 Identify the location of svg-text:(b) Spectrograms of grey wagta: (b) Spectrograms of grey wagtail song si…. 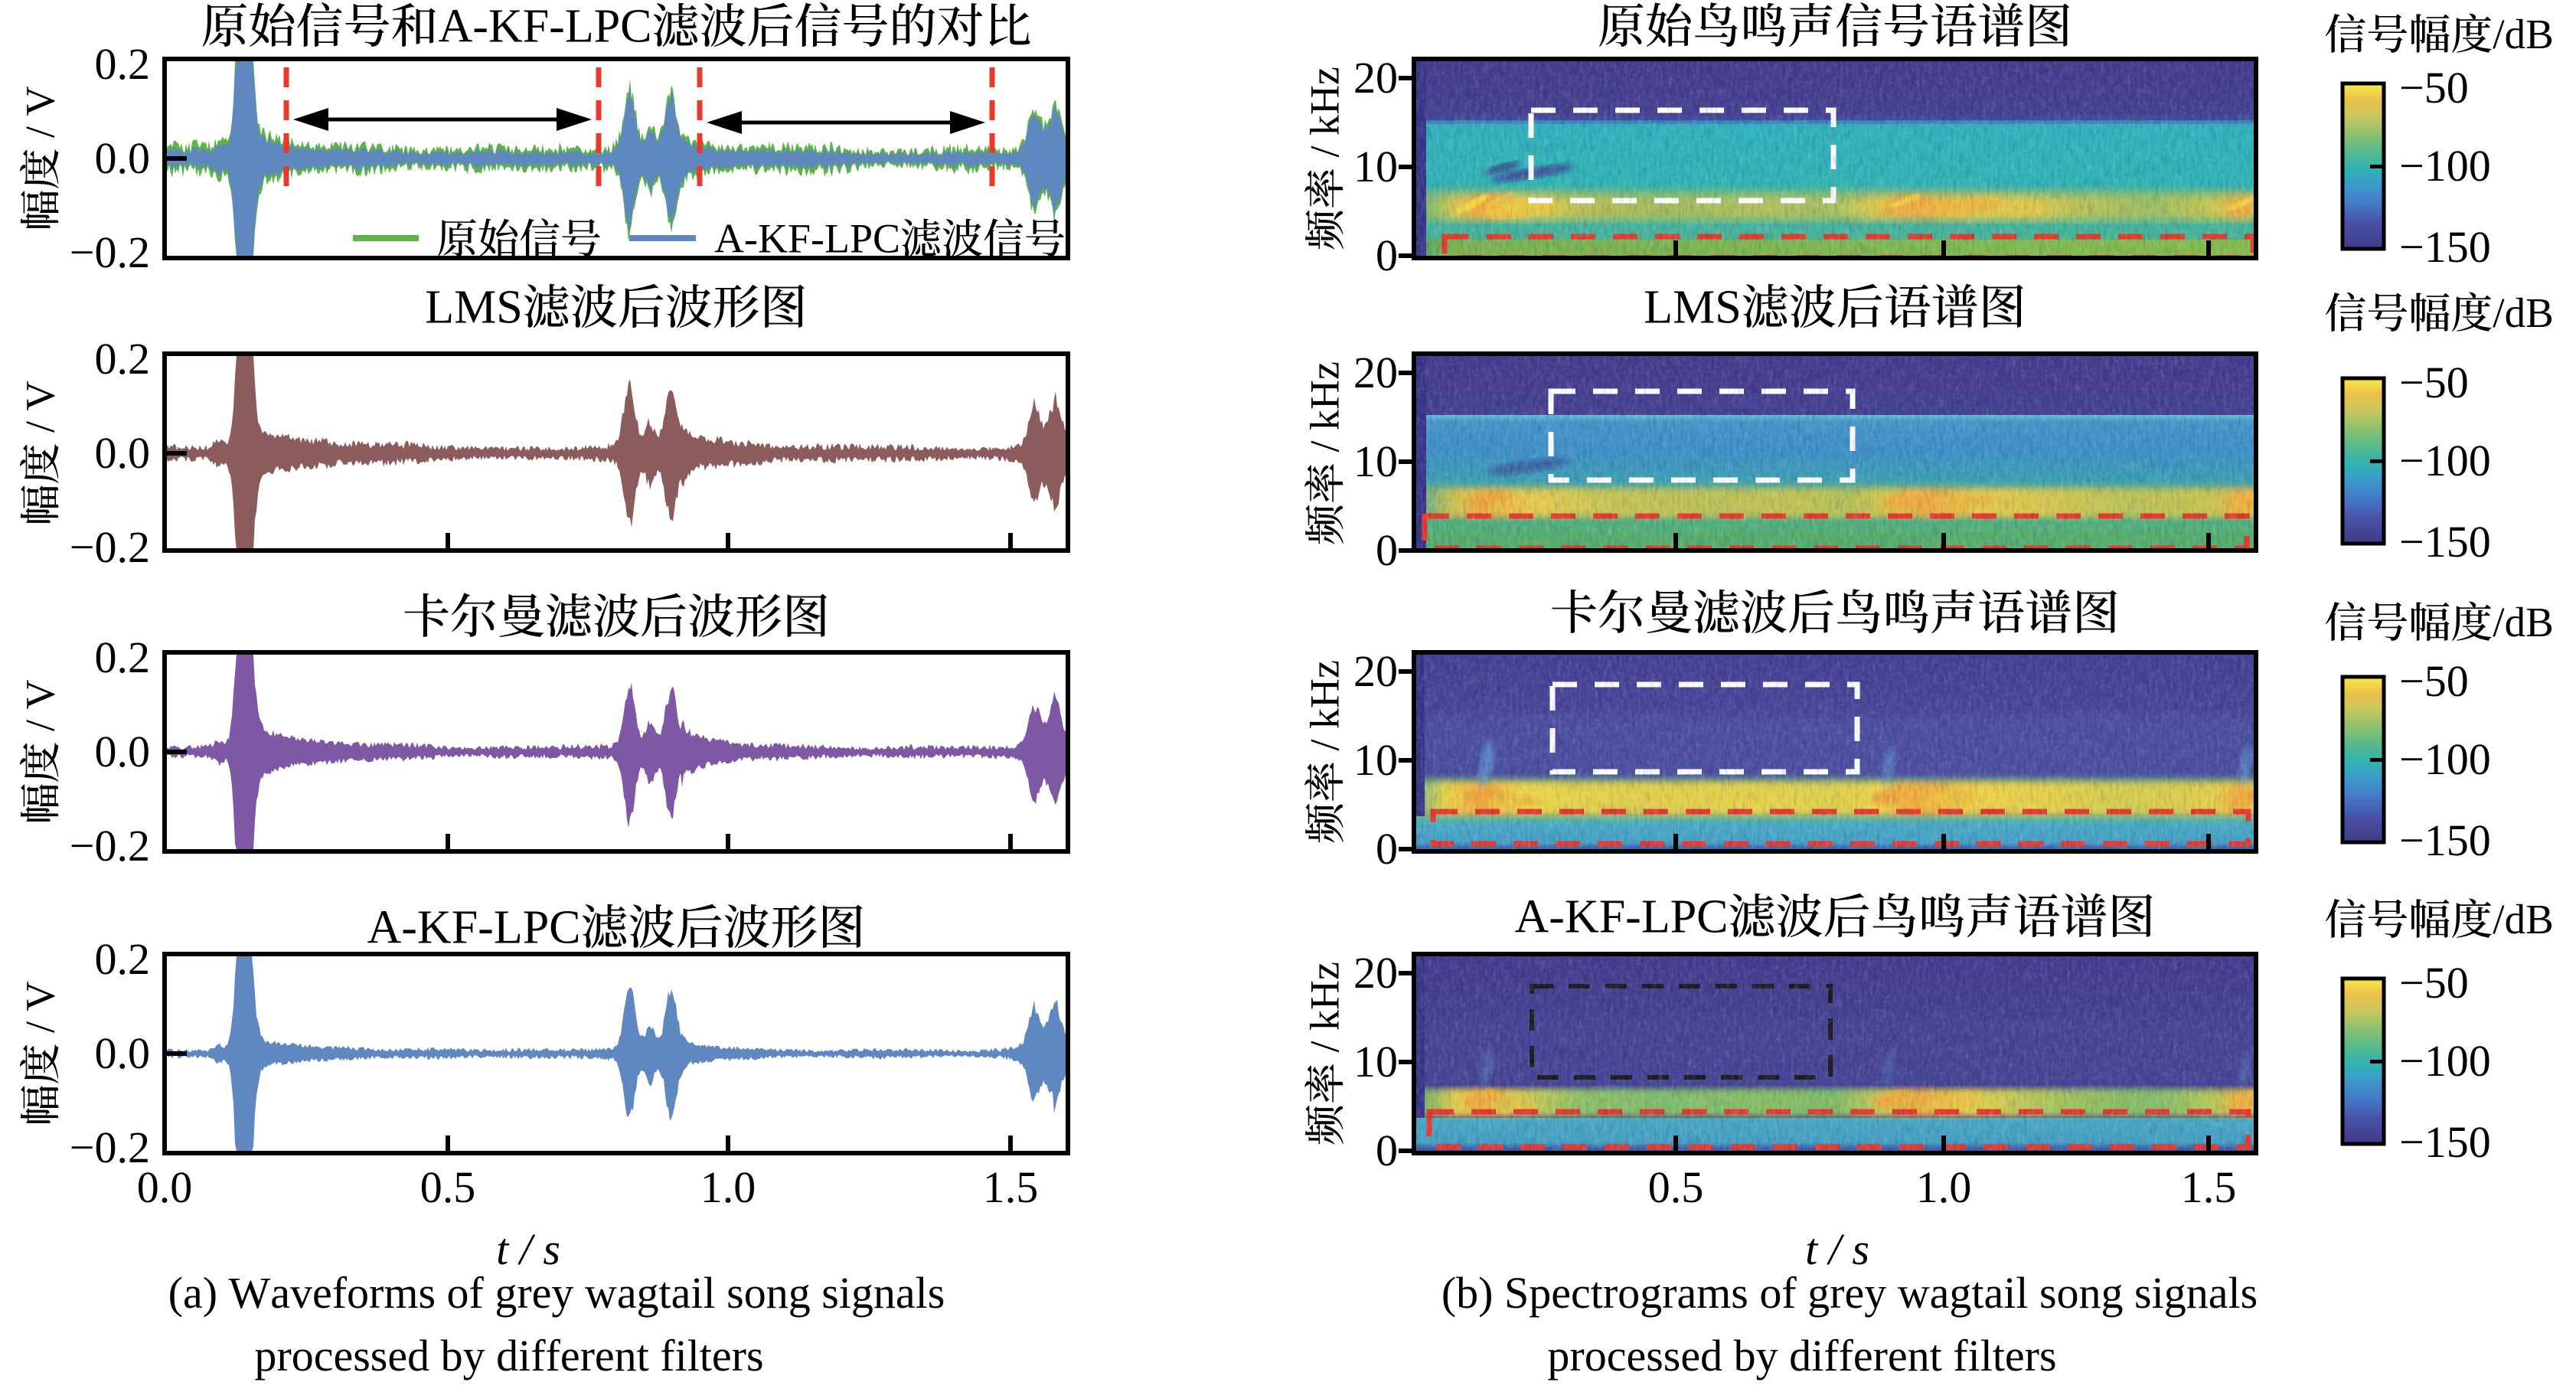
(1850, 1293).